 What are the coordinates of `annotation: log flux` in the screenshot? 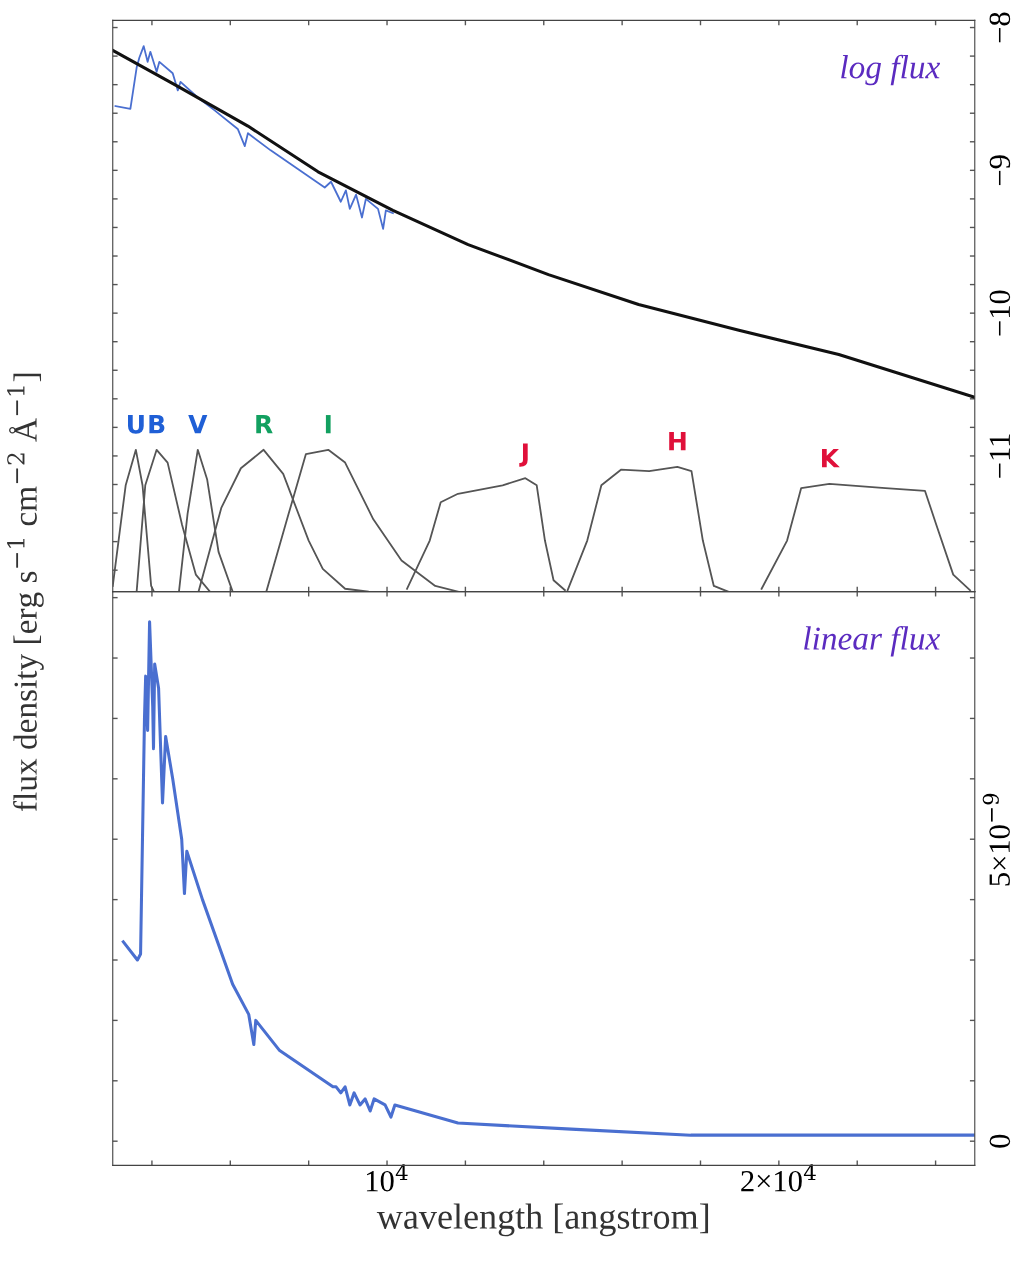 It's located at (891, 70).